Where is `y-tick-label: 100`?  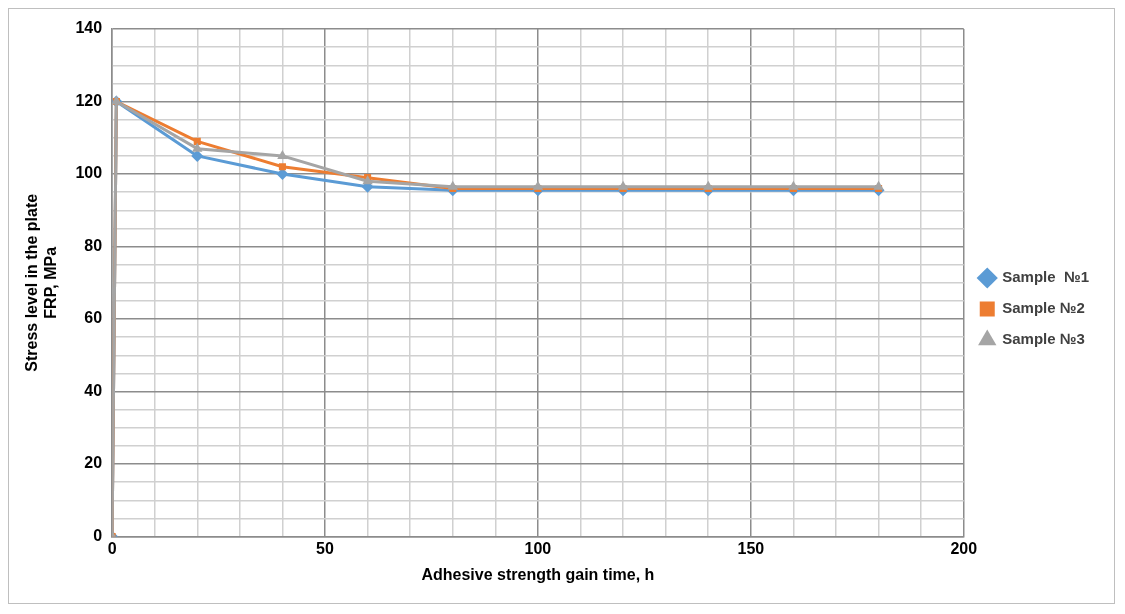
y-tick-label: 100 is located at coordinates (89, 173).